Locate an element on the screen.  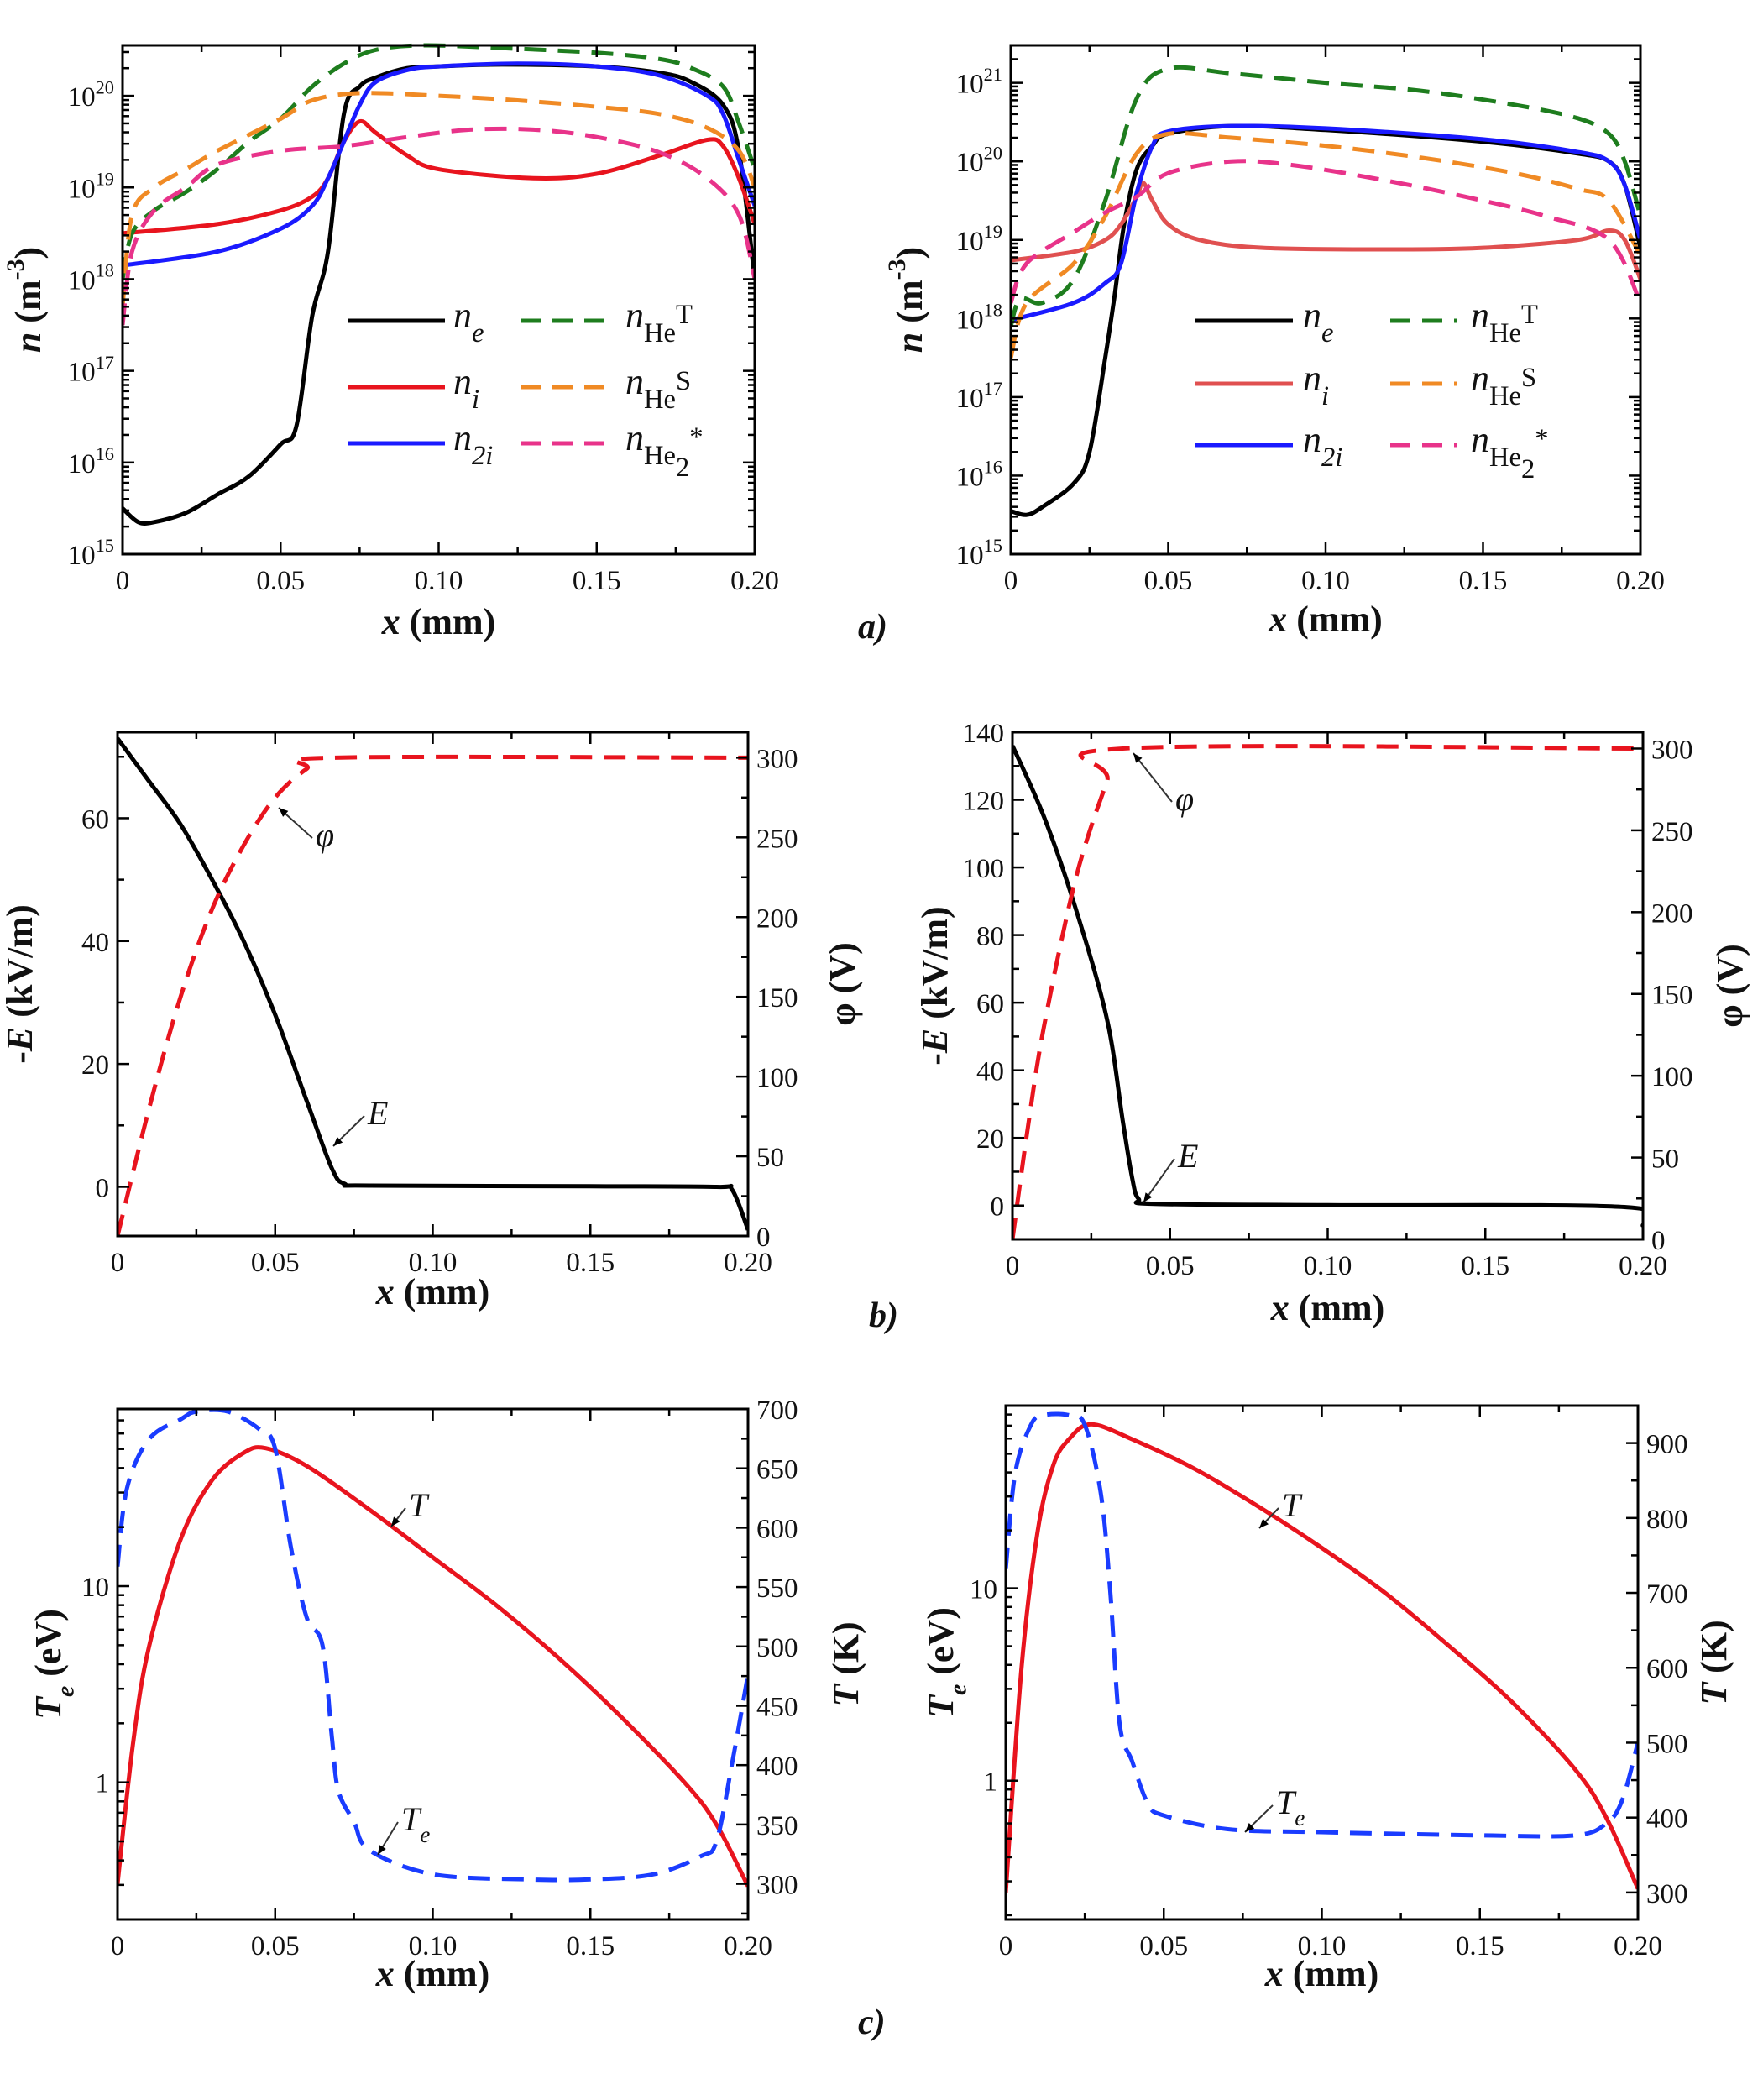
series-line-s3 is located at coordinates (439, 164).